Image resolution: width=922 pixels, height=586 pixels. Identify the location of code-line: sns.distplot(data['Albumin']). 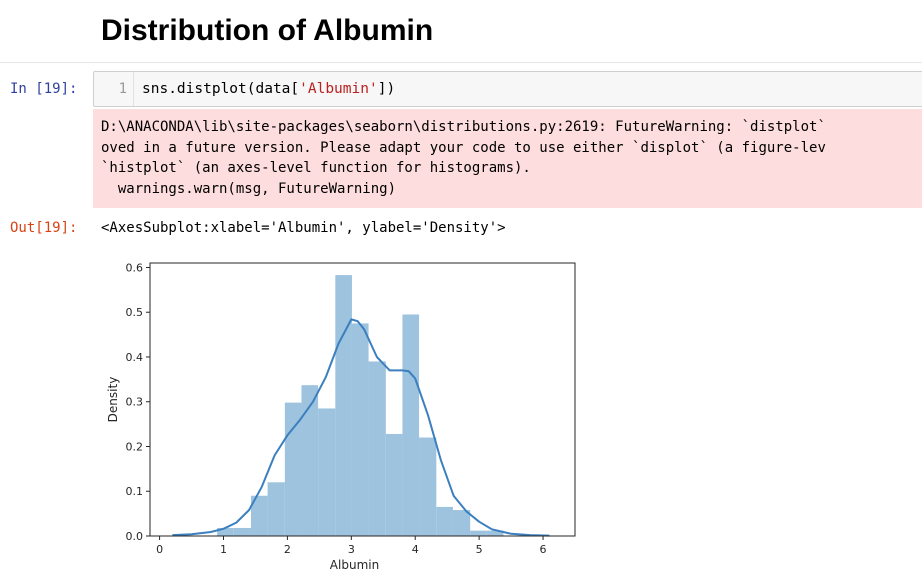
(268, 89).